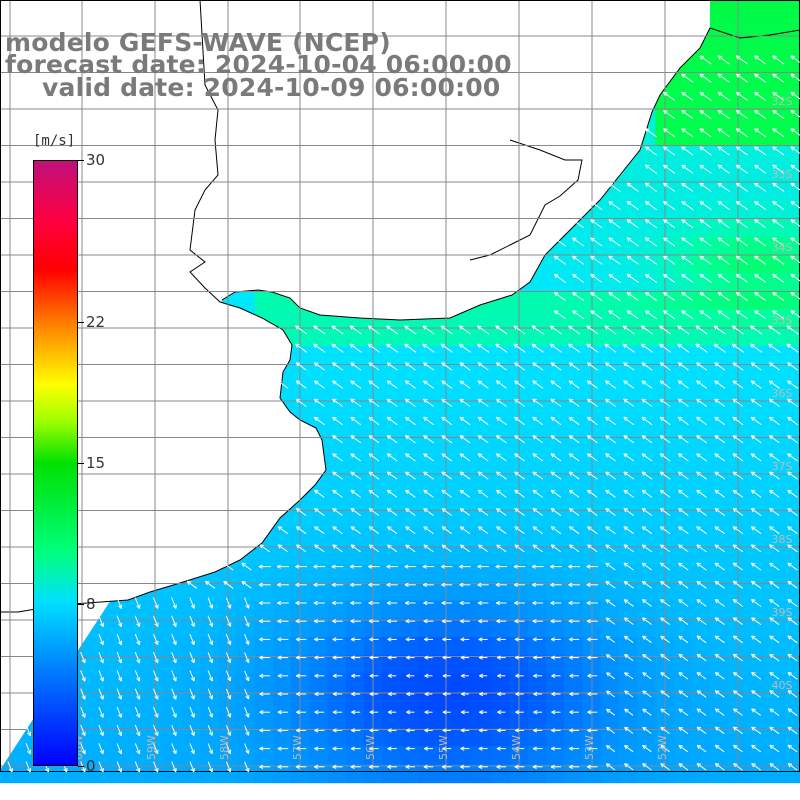 This screenshot has width=800, height=800. I want to click on colorbar-tick-mark, so click(81, 604).